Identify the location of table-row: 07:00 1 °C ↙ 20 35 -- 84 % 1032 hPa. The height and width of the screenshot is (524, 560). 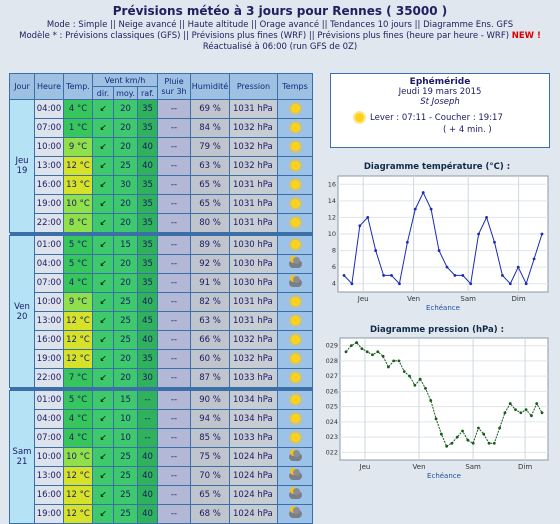
(161, 128).